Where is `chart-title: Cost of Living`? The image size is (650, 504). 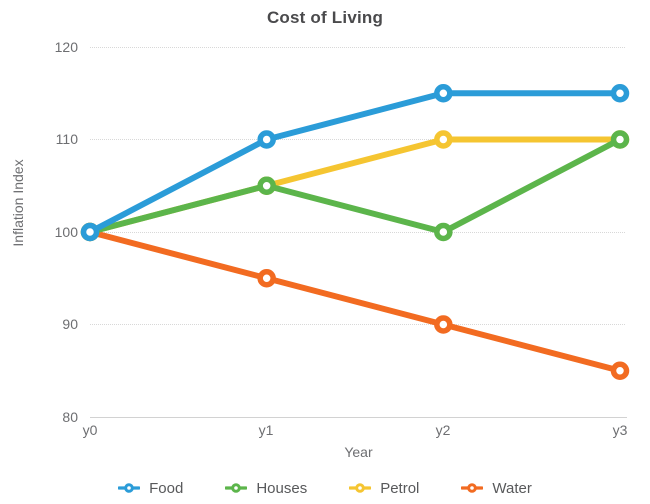
chart-title: Cost of Living is located at coordinates (325, 17).